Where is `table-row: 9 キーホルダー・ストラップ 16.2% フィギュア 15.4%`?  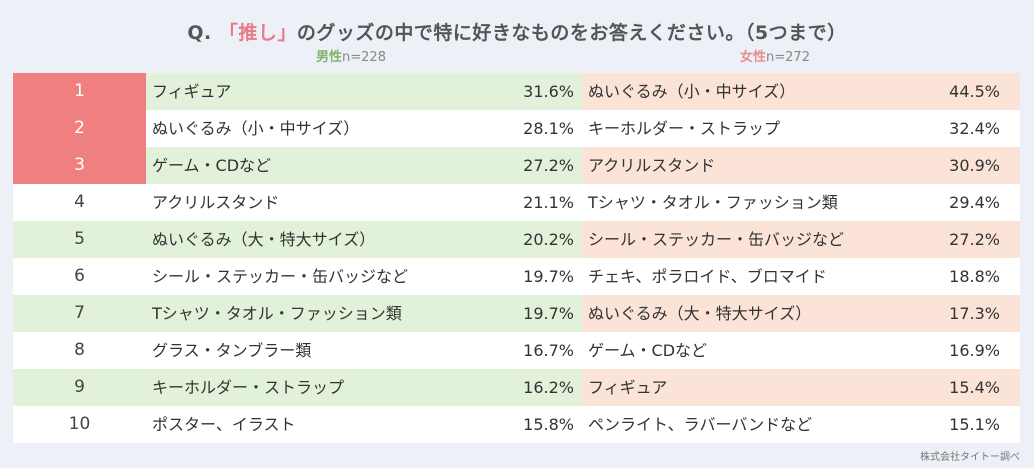 table-row: 9 キーホルダー・ストラップ 16.2% フィギュア 15.4% is located at coordinates (516, 387).